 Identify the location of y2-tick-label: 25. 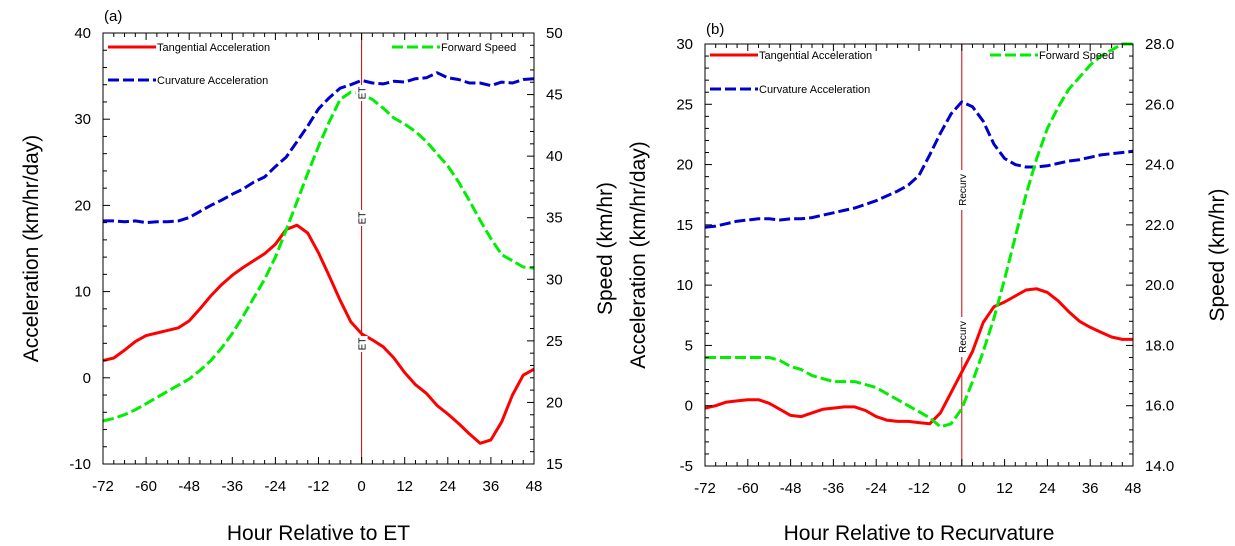
(554, 341).